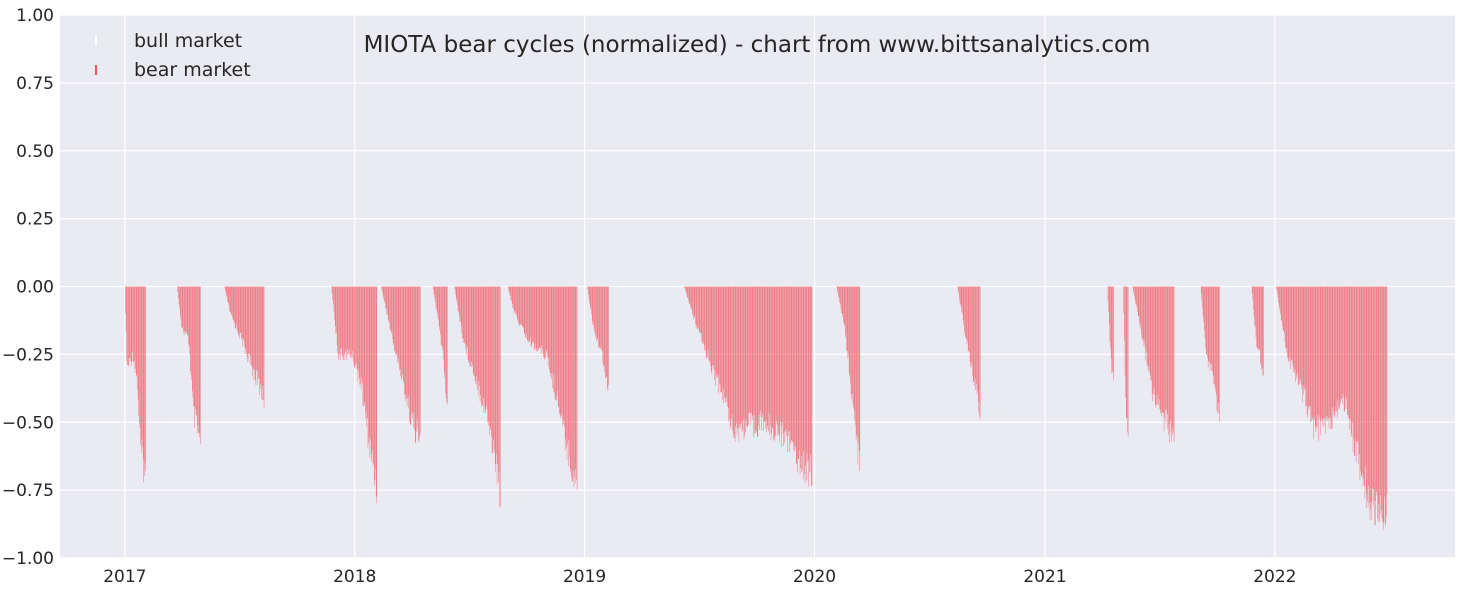 This screenshot has width=1462, height=590. I want to click on x-tick-label-2017: 2017, so click(124, 577).